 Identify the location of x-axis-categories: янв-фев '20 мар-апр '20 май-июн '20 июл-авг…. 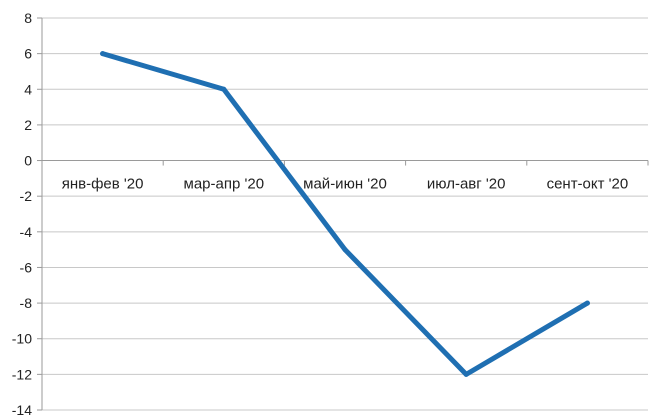
(345, 176).